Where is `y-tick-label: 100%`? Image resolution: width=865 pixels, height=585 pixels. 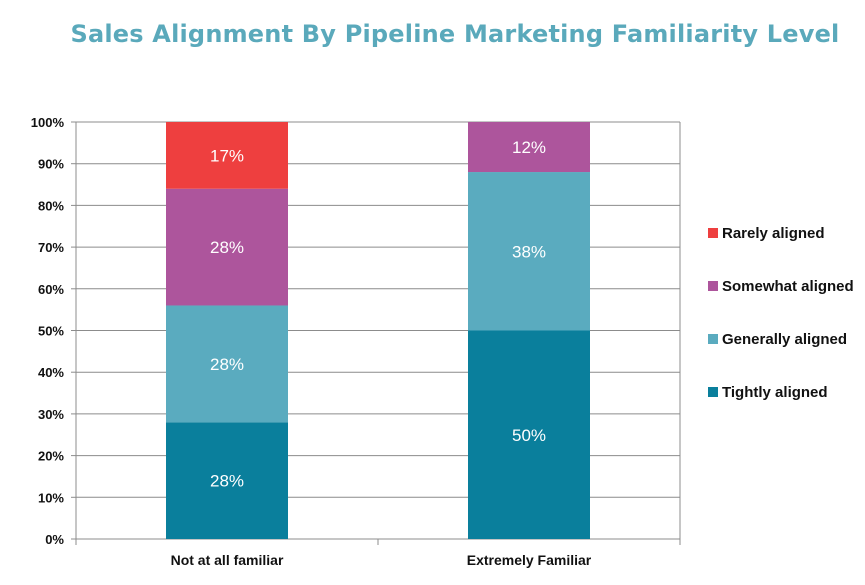
y-tick-label: 100% is located at coordinates (48, 122).